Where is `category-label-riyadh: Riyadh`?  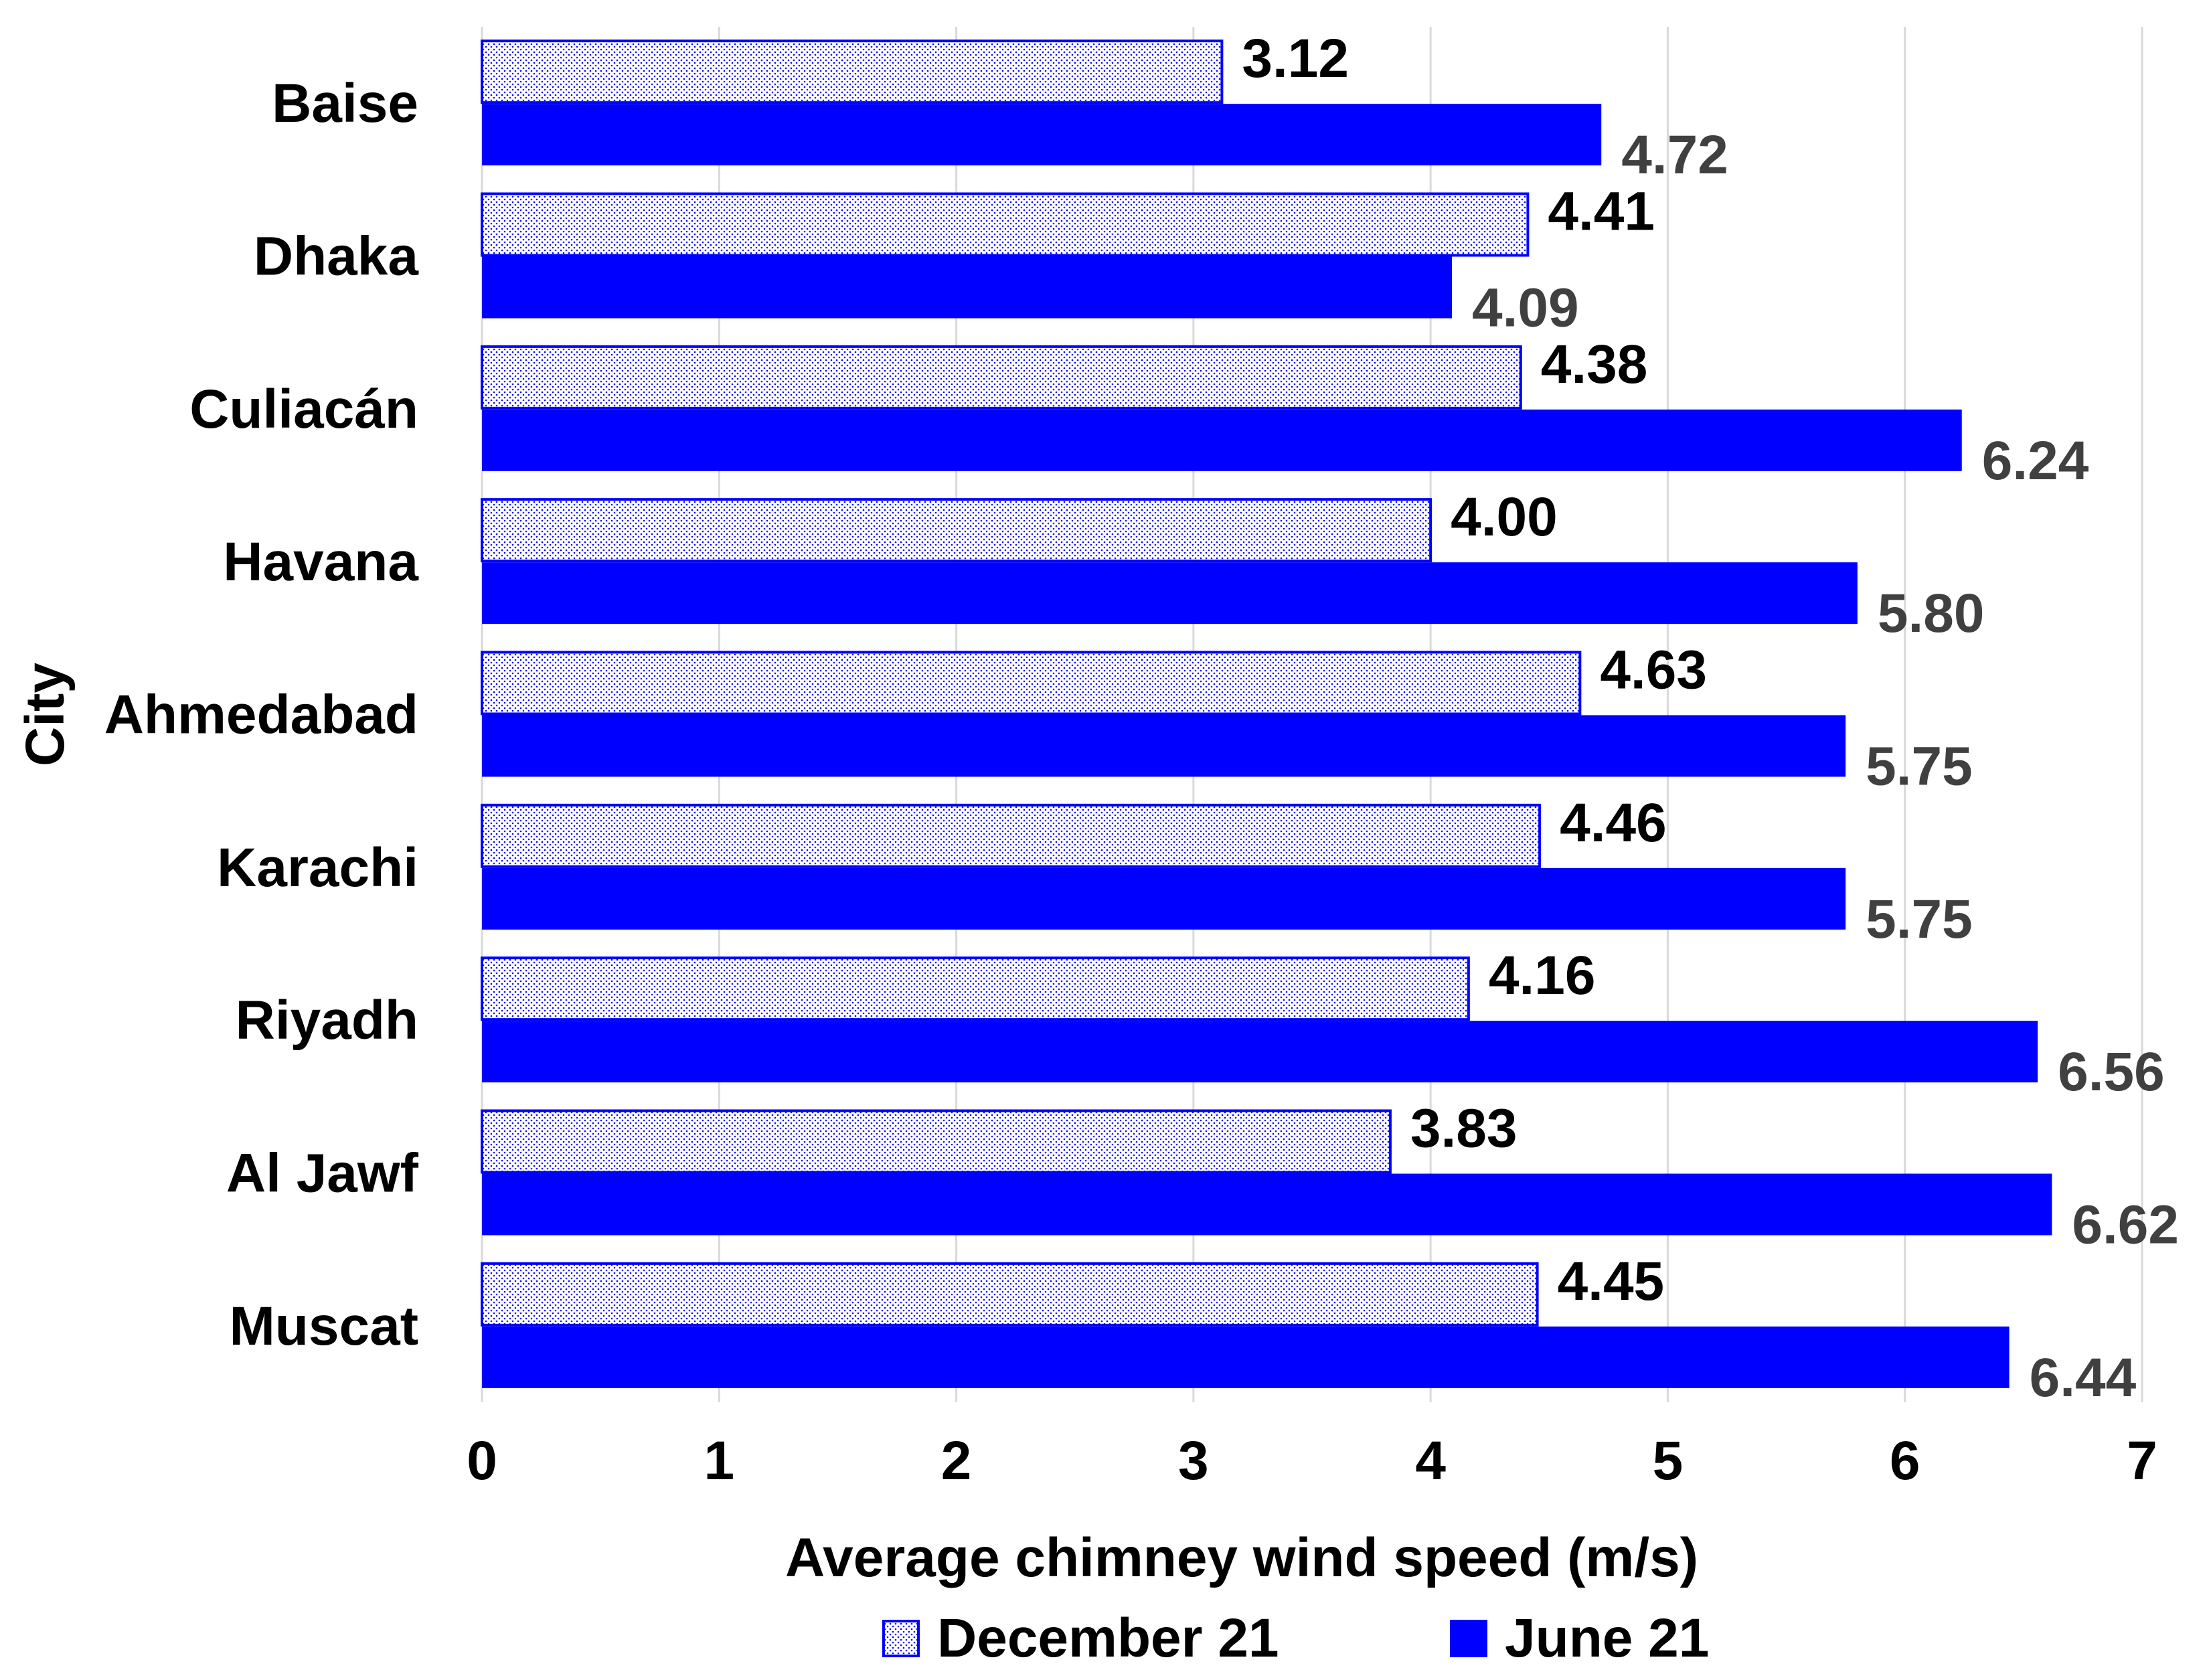 category-label-riyadh: Riyadh is located at coordinates (327, 1020).